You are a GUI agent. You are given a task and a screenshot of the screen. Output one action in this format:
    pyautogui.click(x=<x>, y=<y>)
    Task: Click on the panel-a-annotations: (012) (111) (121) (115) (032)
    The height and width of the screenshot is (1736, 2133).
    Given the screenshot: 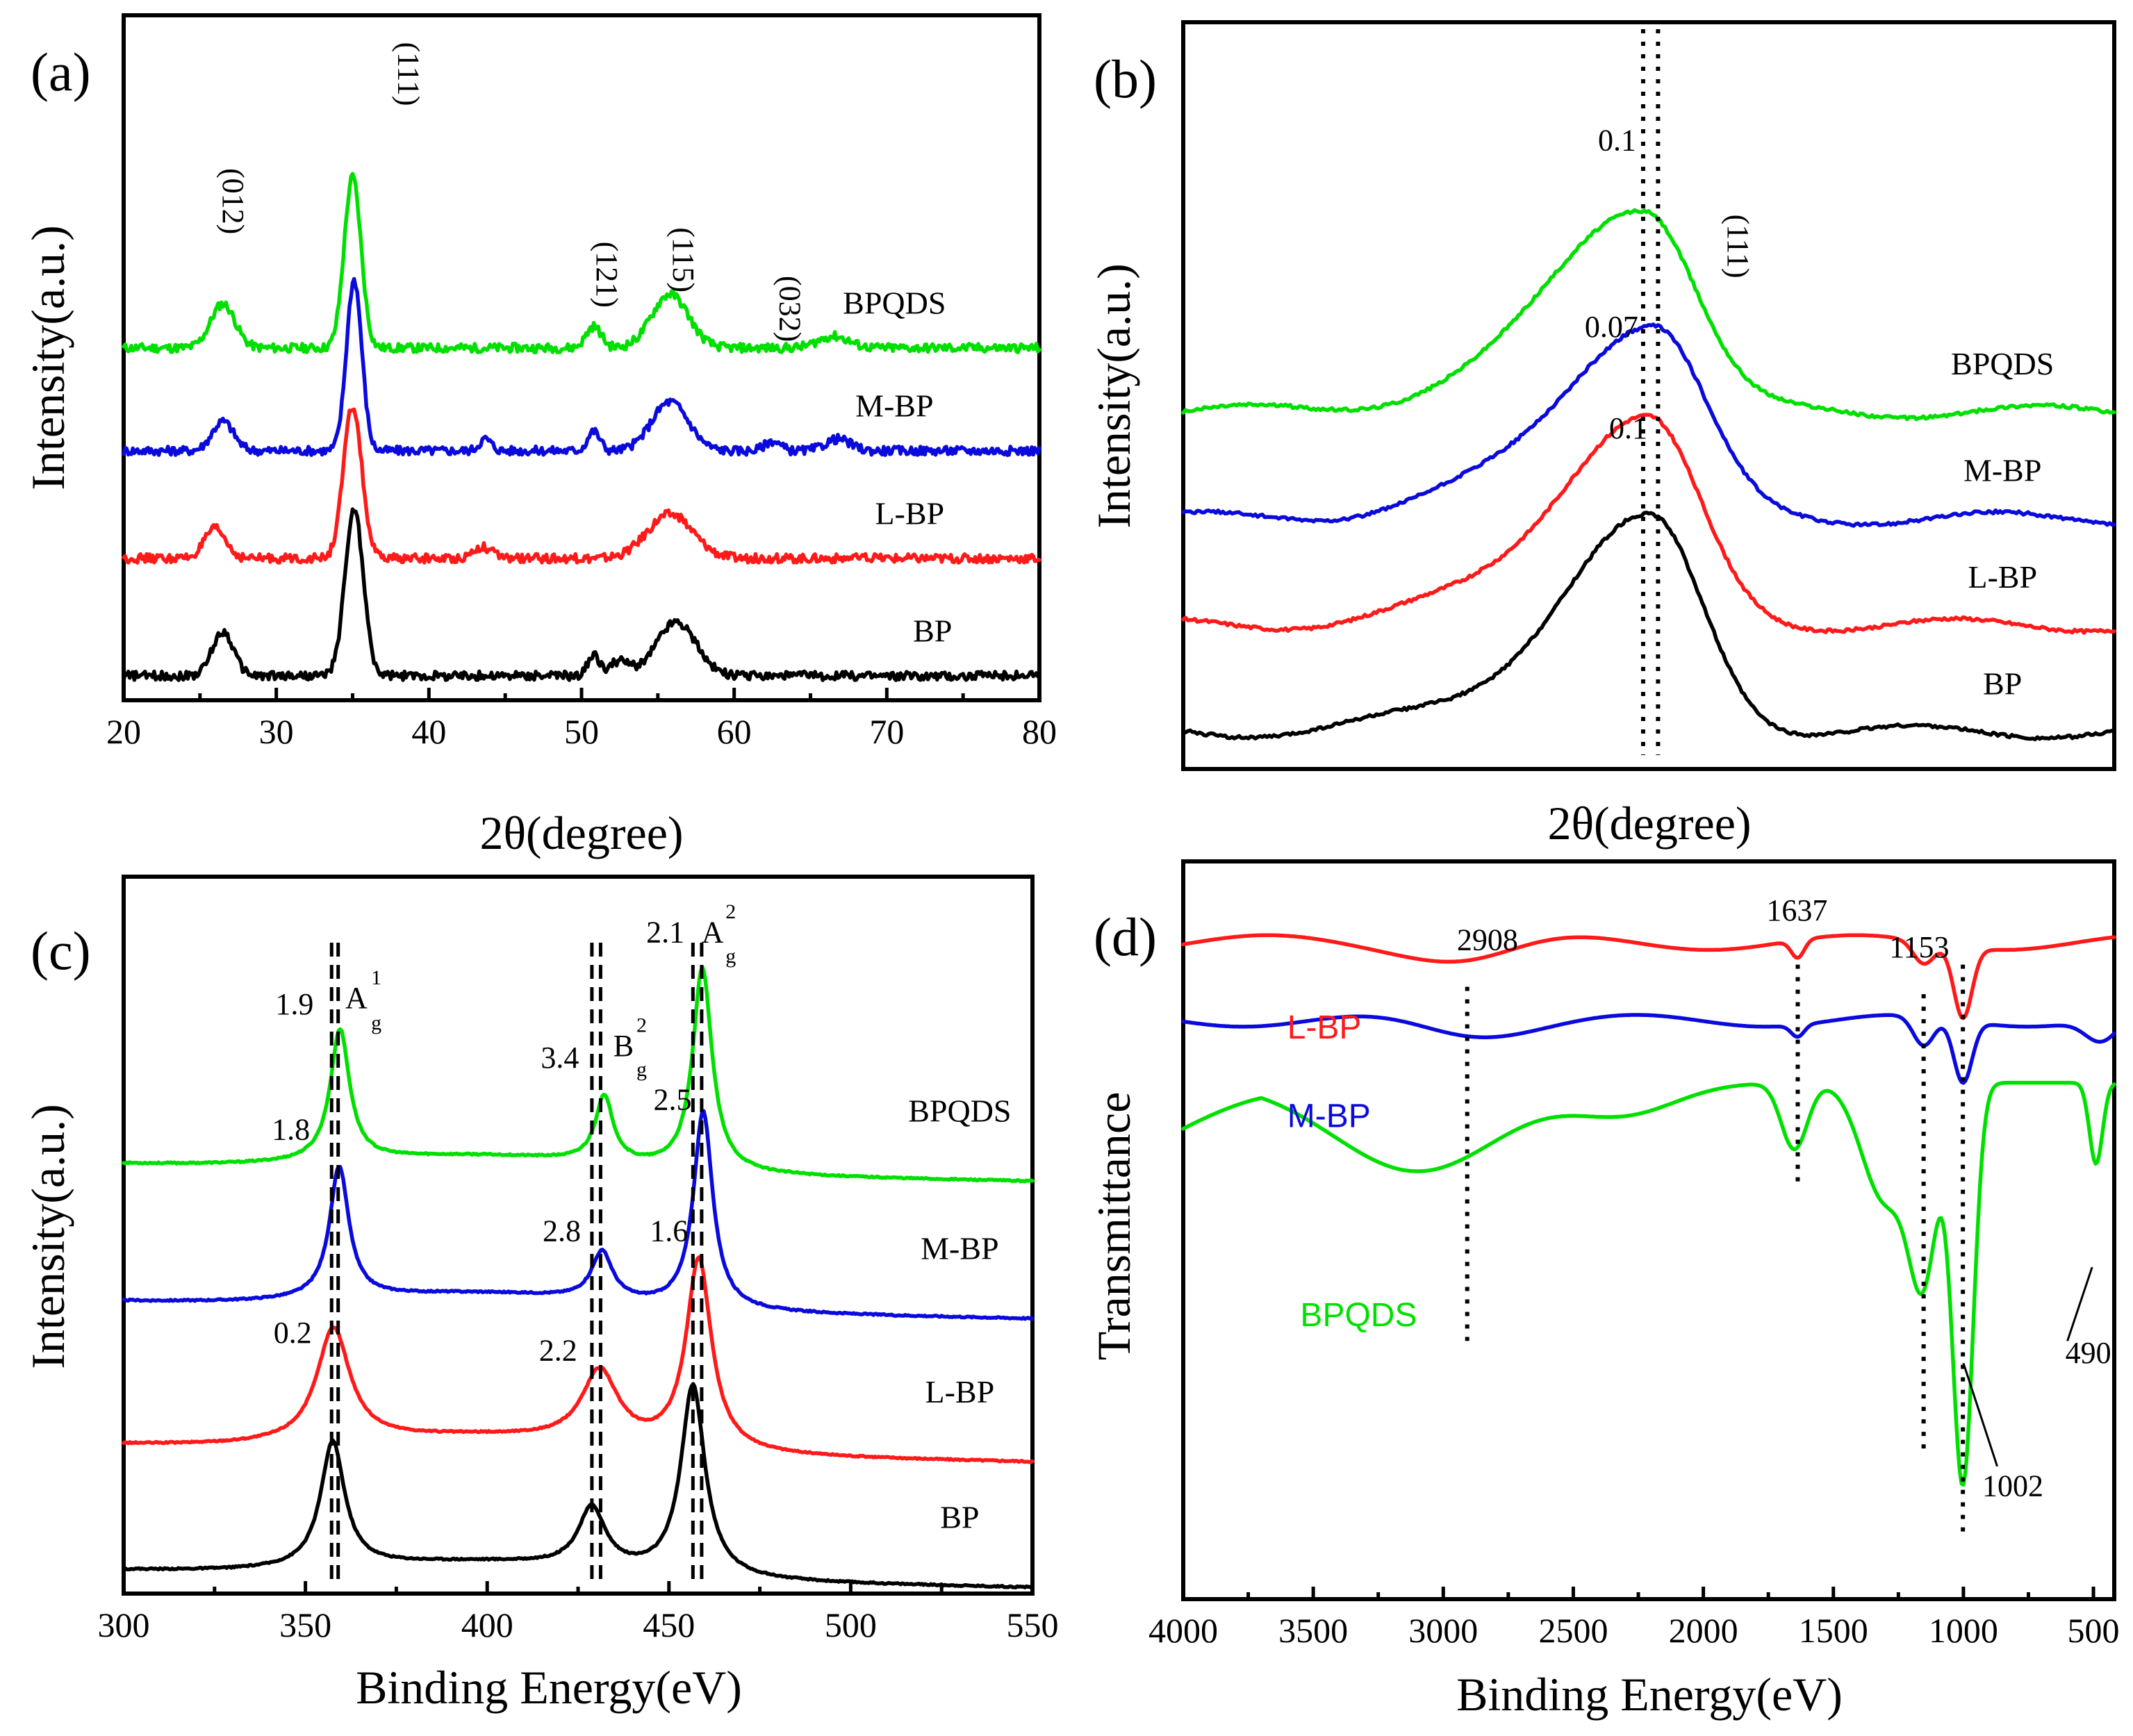 What is the action you would take?
    pyautogui.click(x=511, y=192)
    